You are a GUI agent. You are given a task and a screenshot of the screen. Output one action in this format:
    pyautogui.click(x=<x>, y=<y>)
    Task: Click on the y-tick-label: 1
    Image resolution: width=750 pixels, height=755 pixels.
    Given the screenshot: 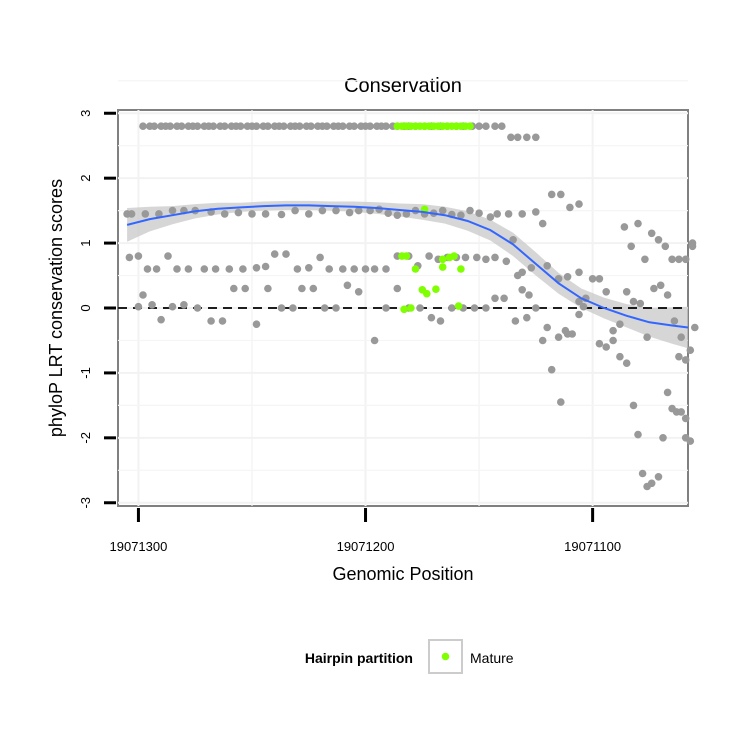 What is the action you would take?
    pyautogui.click(x=85, y=242)
    